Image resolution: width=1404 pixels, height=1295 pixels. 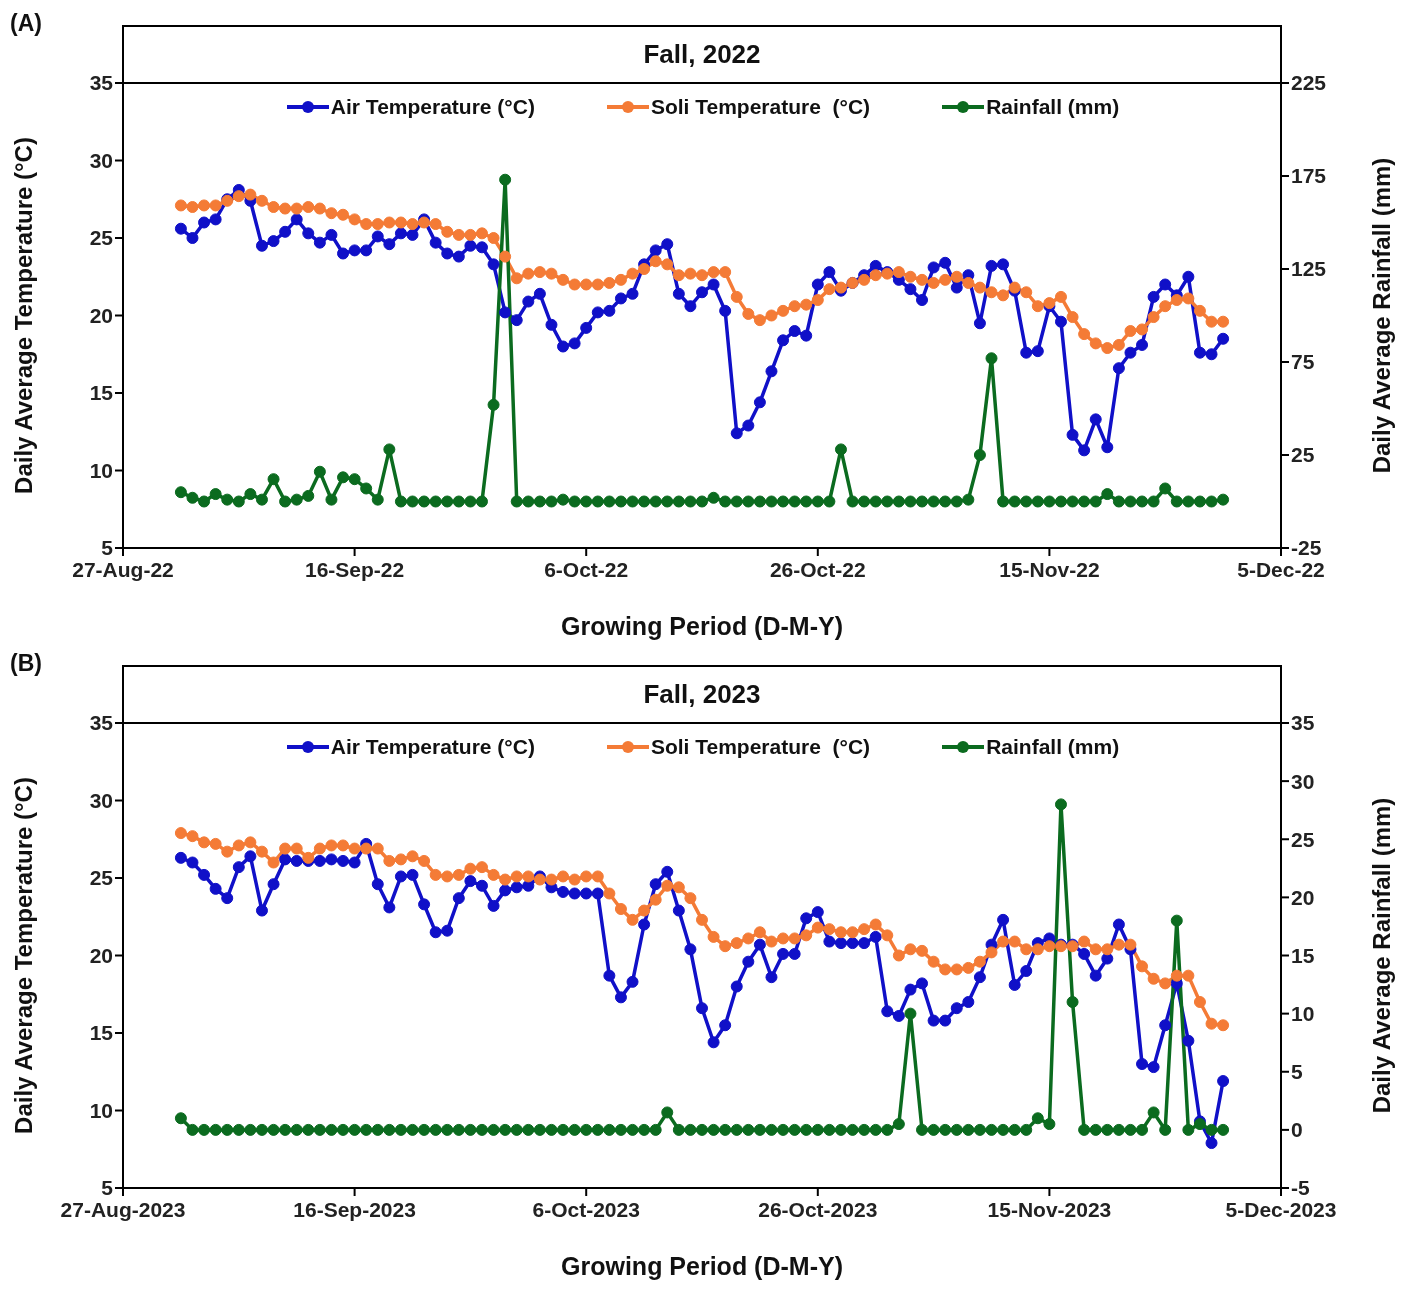 What do you see at coordinates (354, 569) in the screenshot?
I see `x-tick-label: 16-Sep-22` at bounding box center [354, 569].